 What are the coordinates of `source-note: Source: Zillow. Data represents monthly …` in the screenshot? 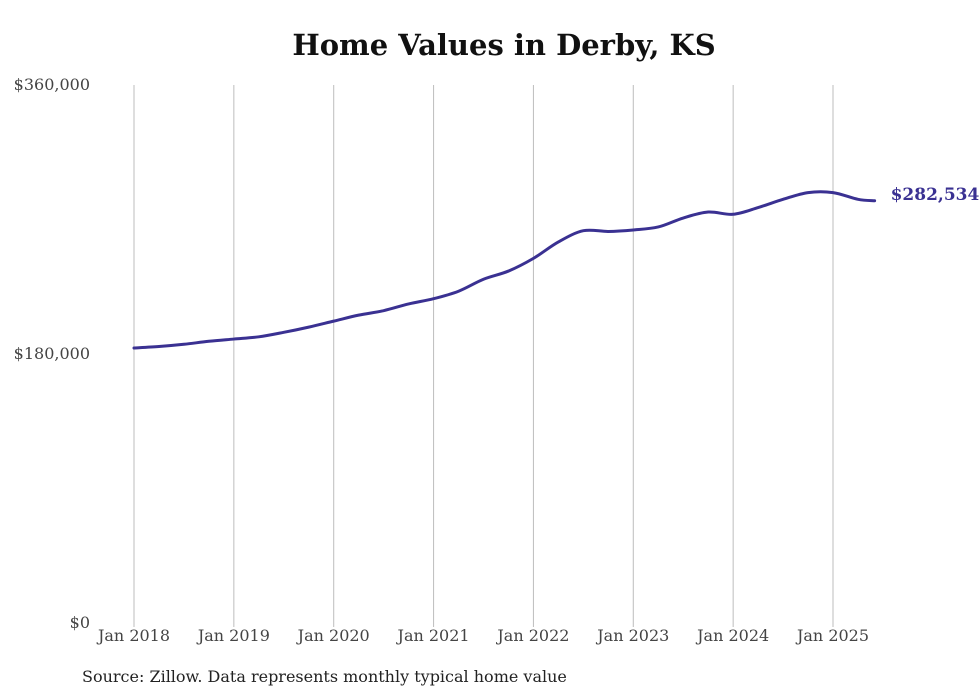 It's located at (324, 676).